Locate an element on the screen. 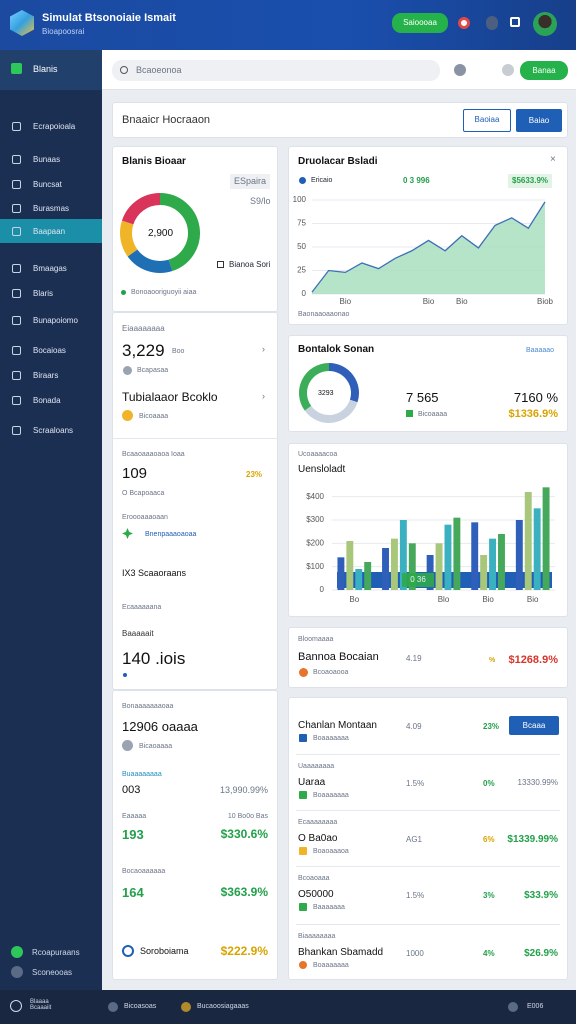  summary-value: 12906 oaaaa is located at coordinates (160, 726).